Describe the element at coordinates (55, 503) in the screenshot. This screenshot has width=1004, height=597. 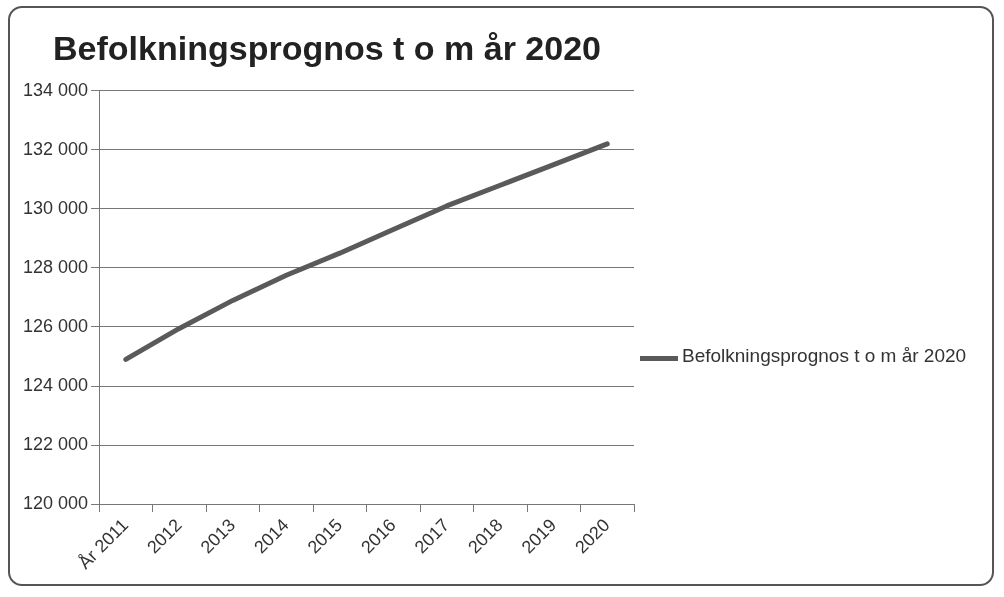
I see `y-tick-label: 120 000` at that location.